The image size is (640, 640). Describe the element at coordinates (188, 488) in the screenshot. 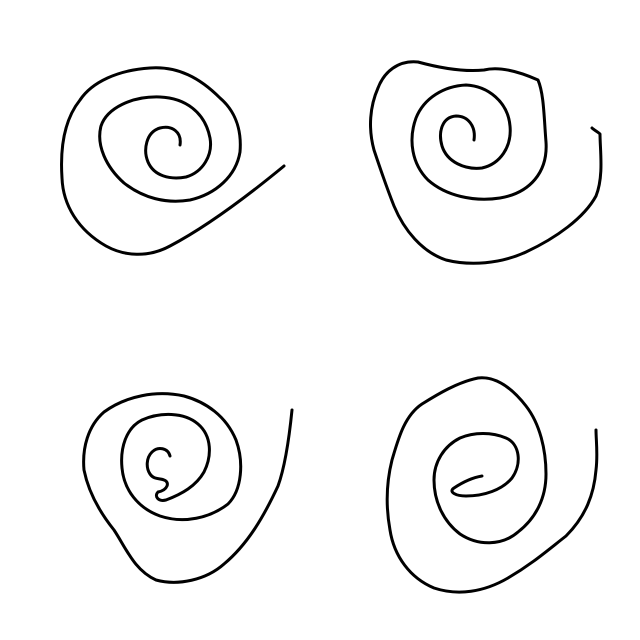

I see `spiral-bottom-left` at that location.